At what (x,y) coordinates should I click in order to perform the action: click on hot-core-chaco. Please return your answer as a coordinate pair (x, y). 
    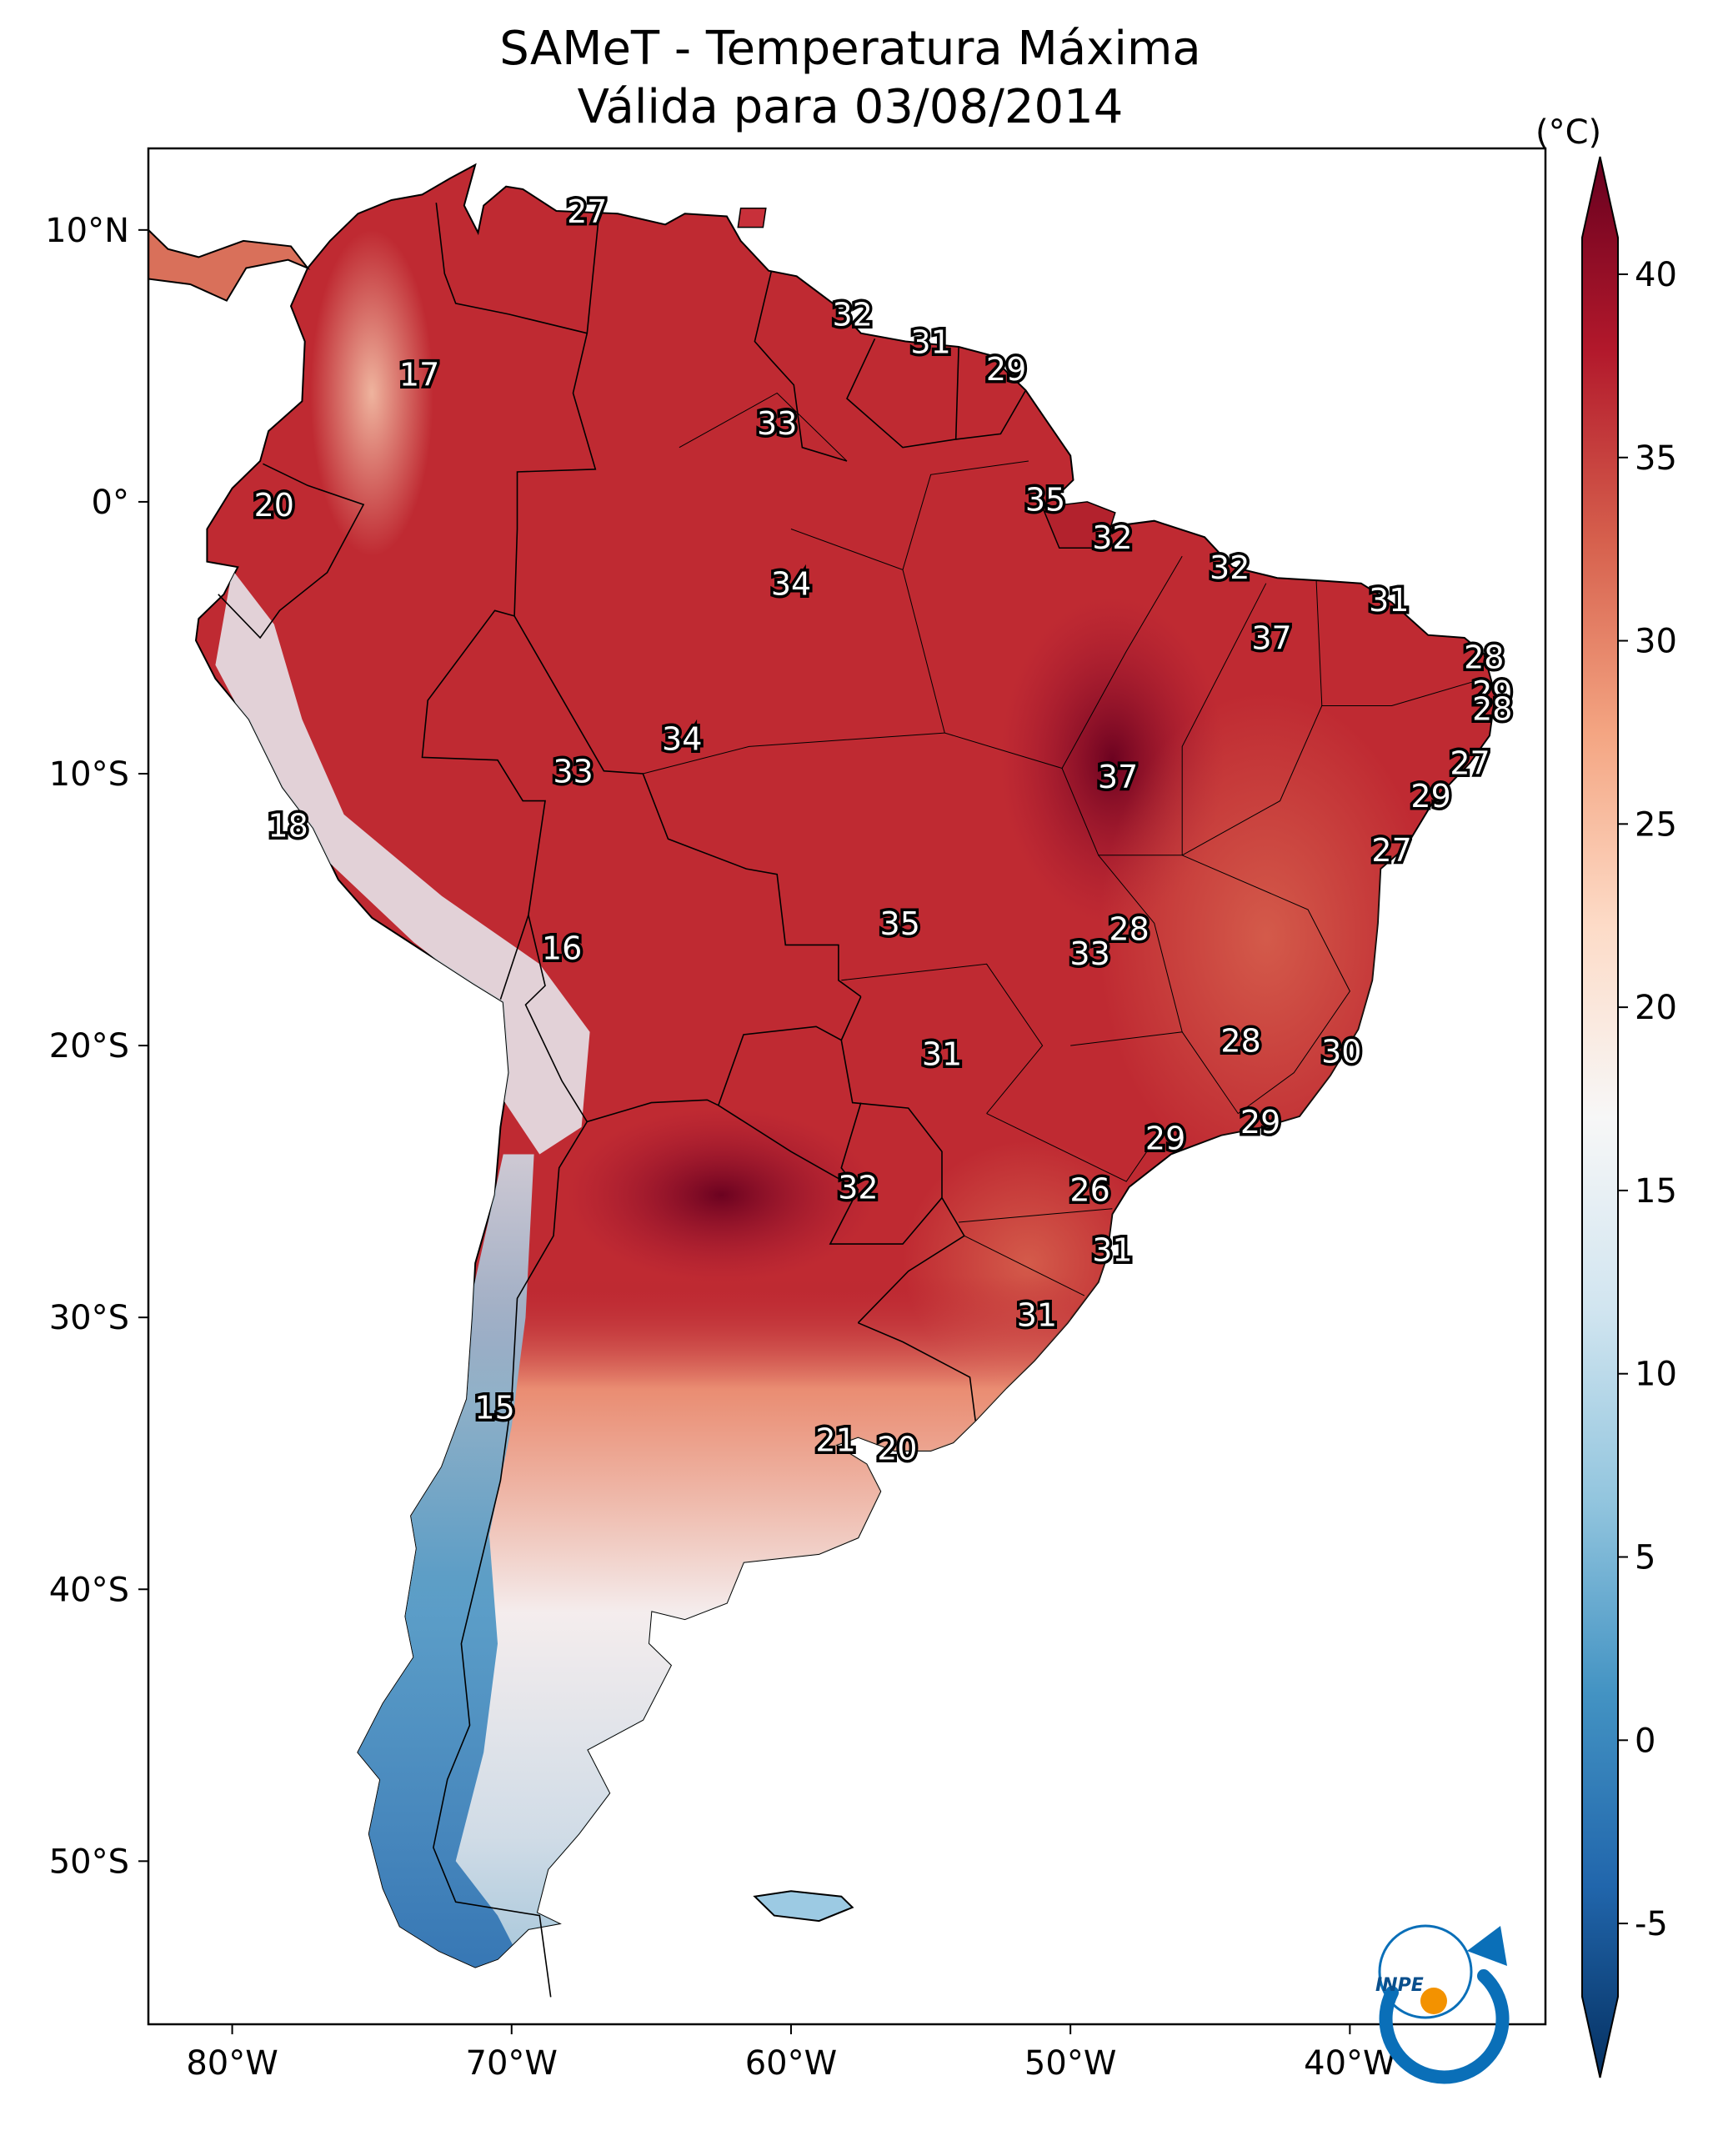
    Looking at the image, I should click on (721, 1195).